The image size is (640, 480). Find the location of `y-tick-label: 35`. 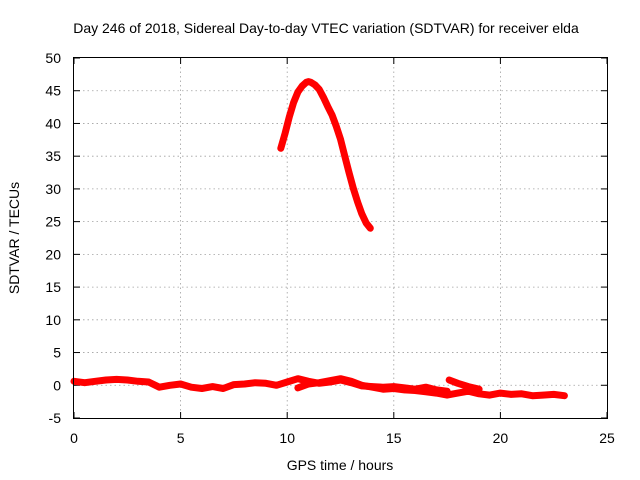

y-tick-label: 35 is located at coordinates (53, 156).